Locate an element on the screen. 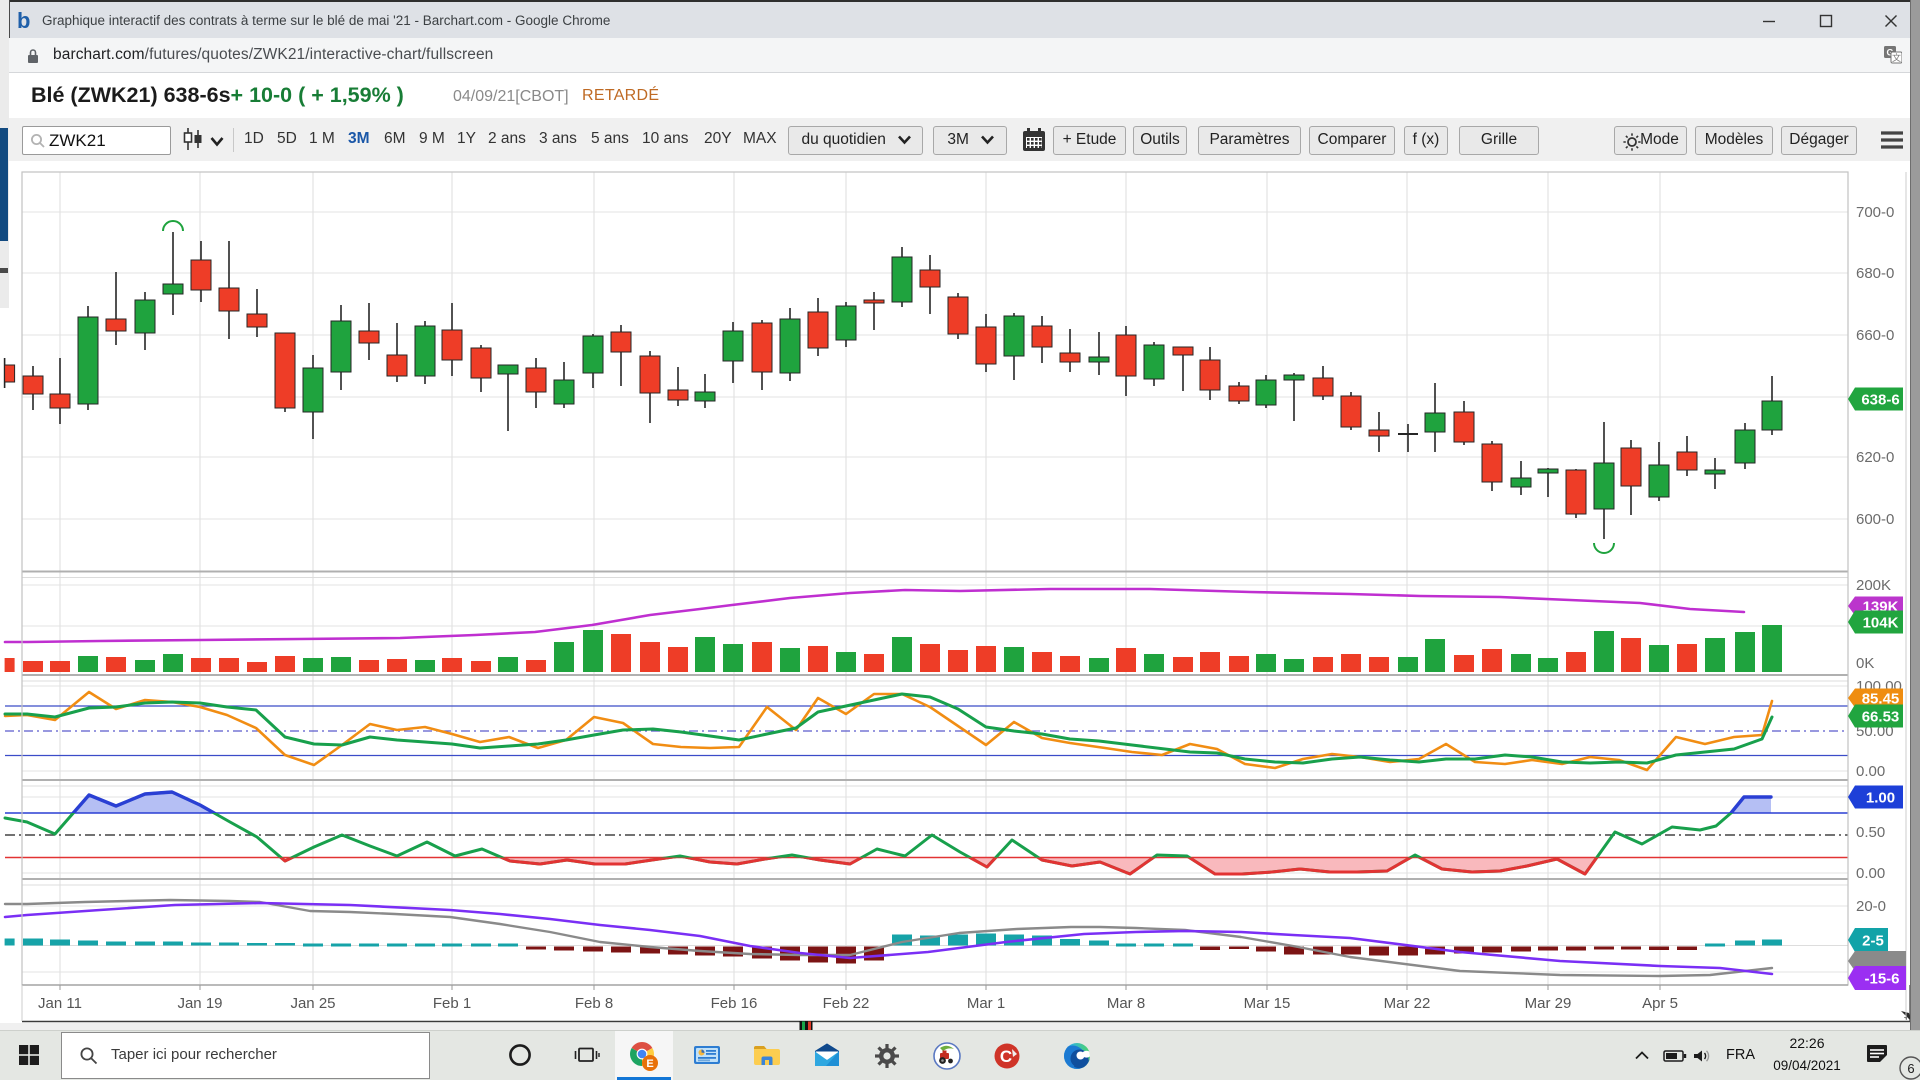  svg-text: 1.00 is located at coordinates (1880, 798).